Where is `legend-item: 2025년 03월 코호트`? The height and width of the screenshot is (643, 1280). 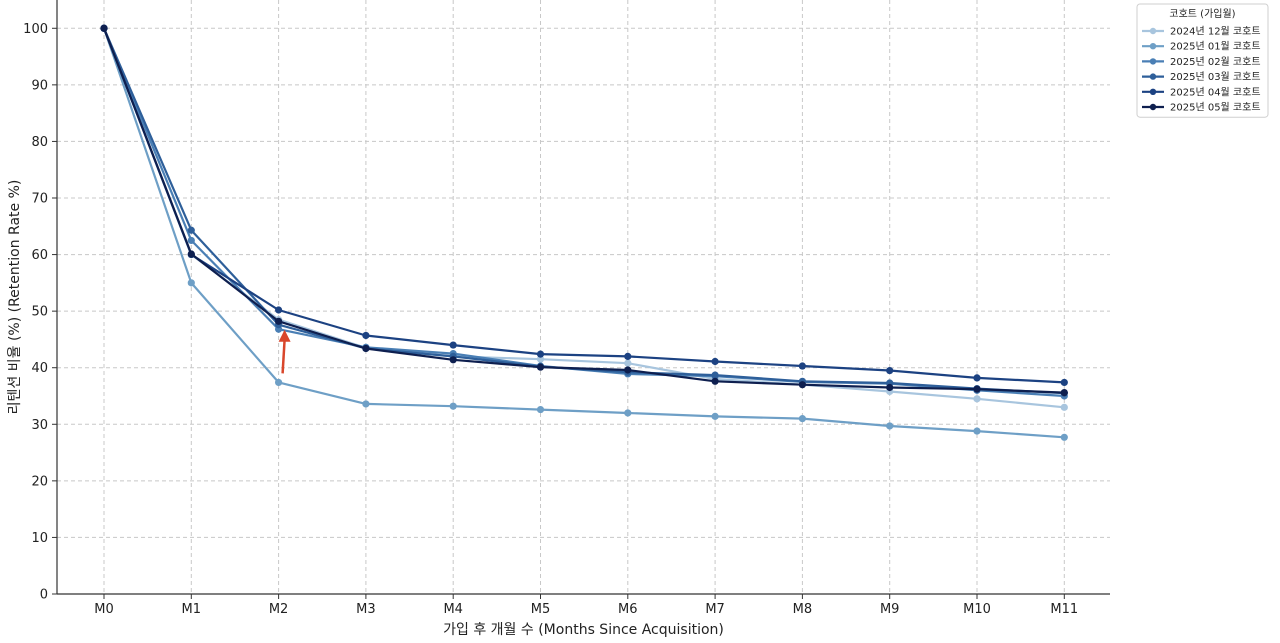 legend-item: 2025년 03월 코호트 is located at coordinates (1201, 77).